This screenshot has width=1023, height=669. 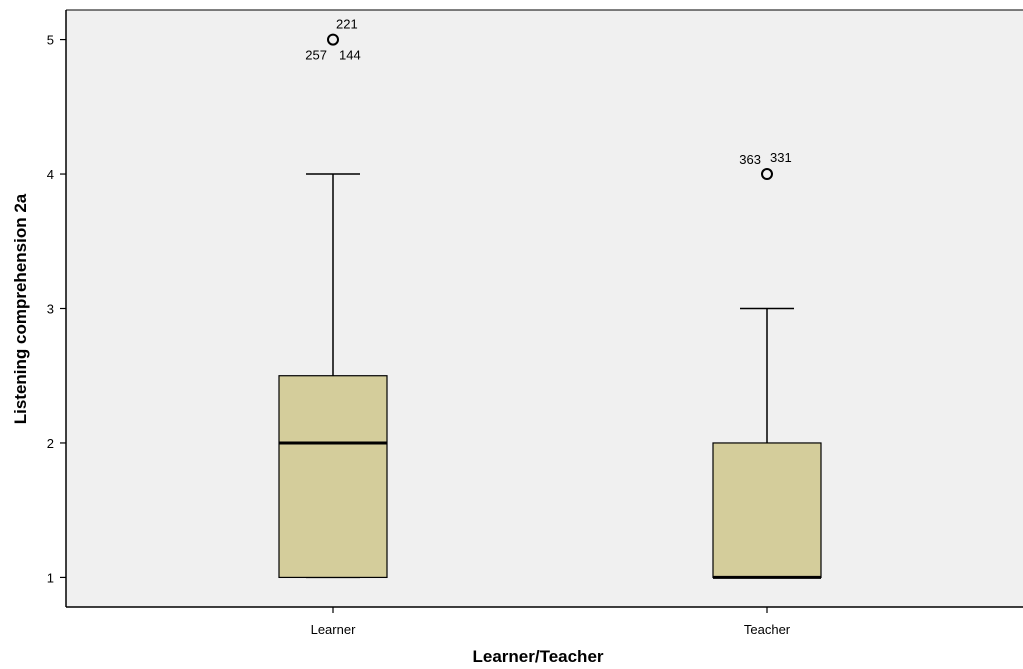 I want to click on box-learner: 221 257 144, so click(x=333, y=298).